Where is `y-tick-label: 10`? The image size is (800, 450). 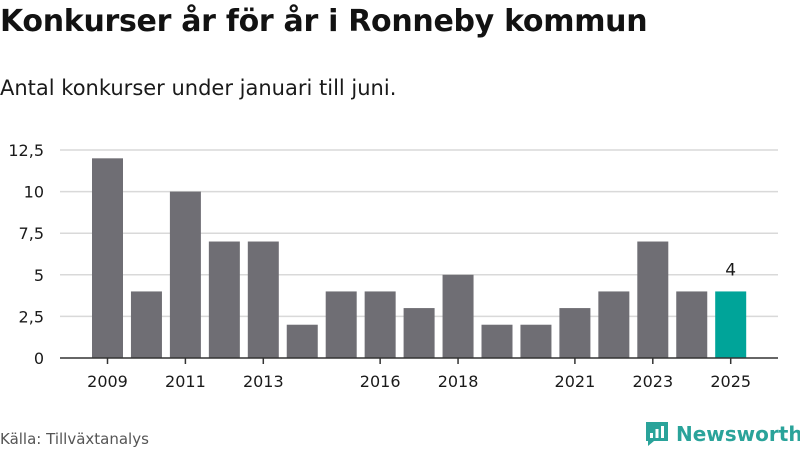 y-tick-label: 10 is located at coordinates (34, 192).